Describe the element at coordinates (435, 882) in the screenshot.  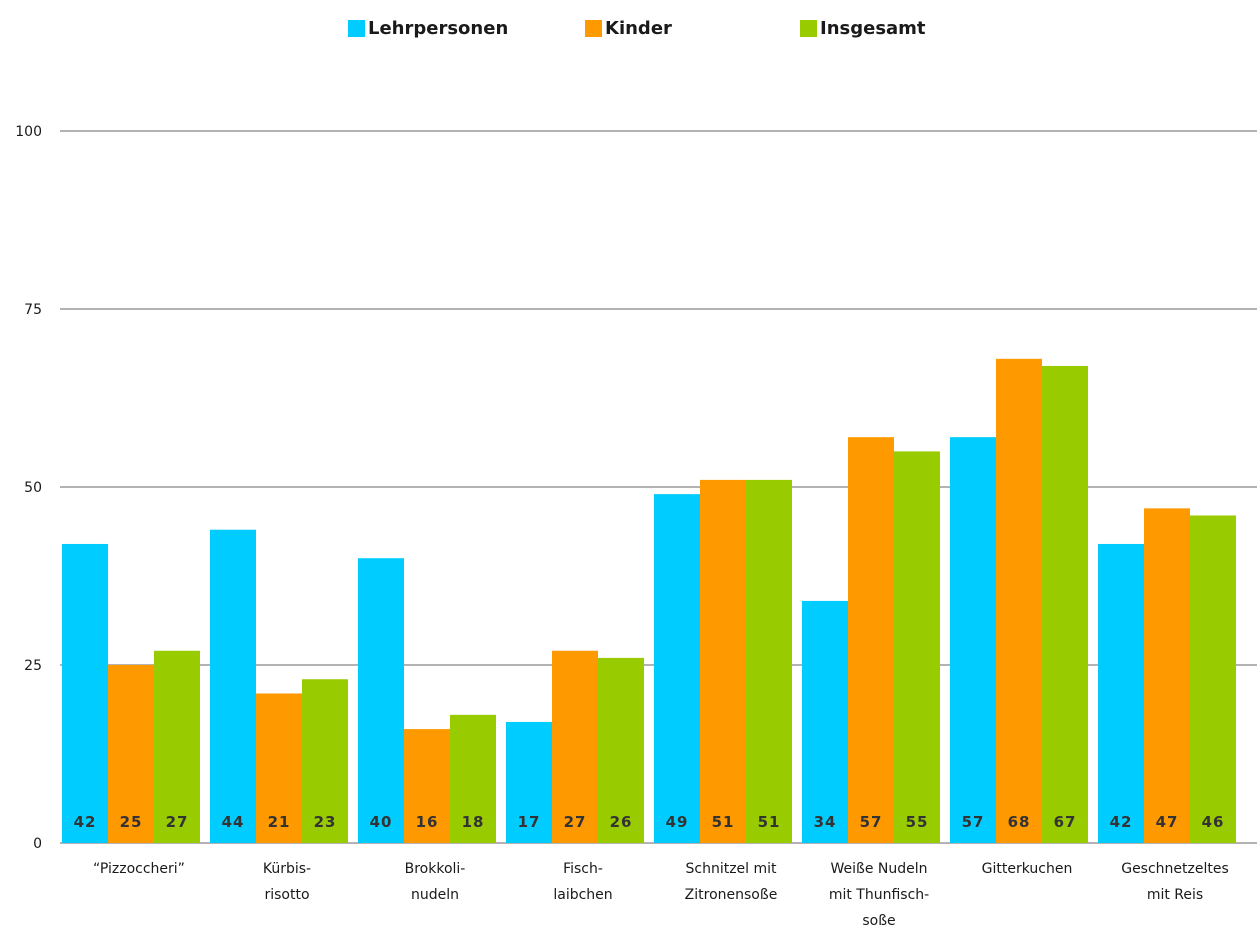
I see `x-tick-label-2: Brokkoli-nudeln` at that location.